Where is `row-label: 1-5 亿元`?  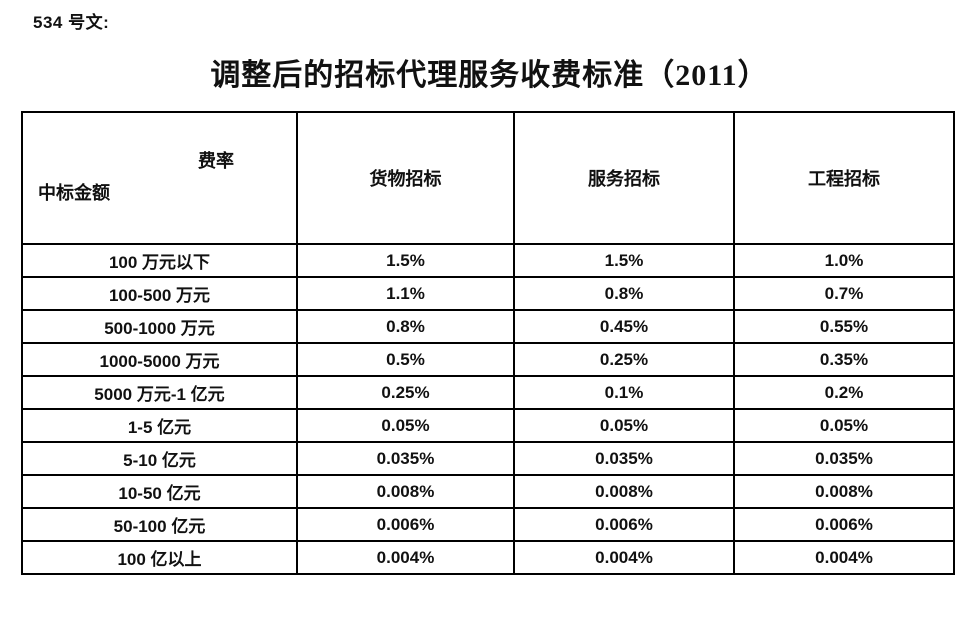 row-label: 1-5 亿元 is located at coordinates (159, 425).